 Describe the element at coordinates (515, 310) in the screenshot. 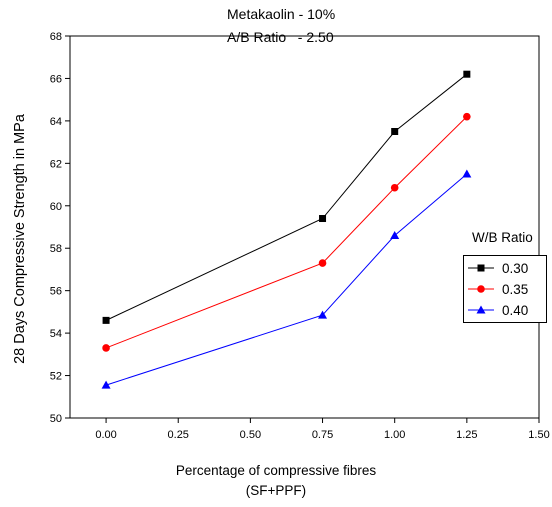

I see `legend-label: 0.40` at that location.